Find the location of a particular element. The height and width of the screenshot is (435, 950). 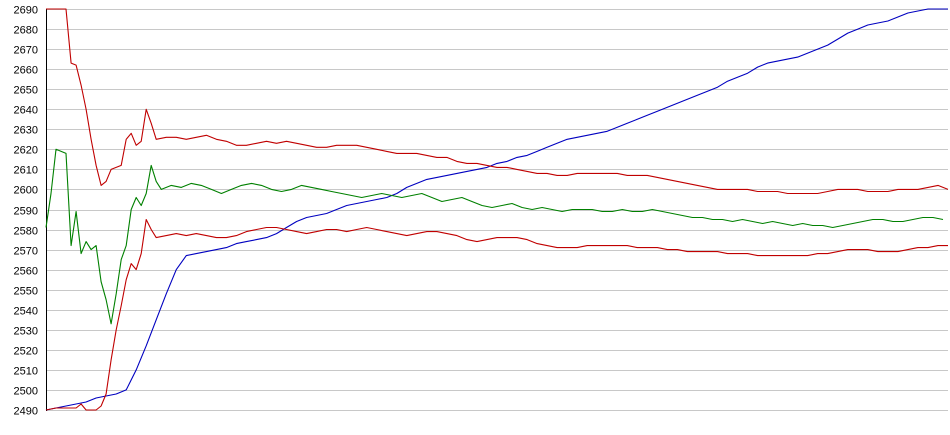

y-tick-label: 2500 is located at coordinates (26, 392).